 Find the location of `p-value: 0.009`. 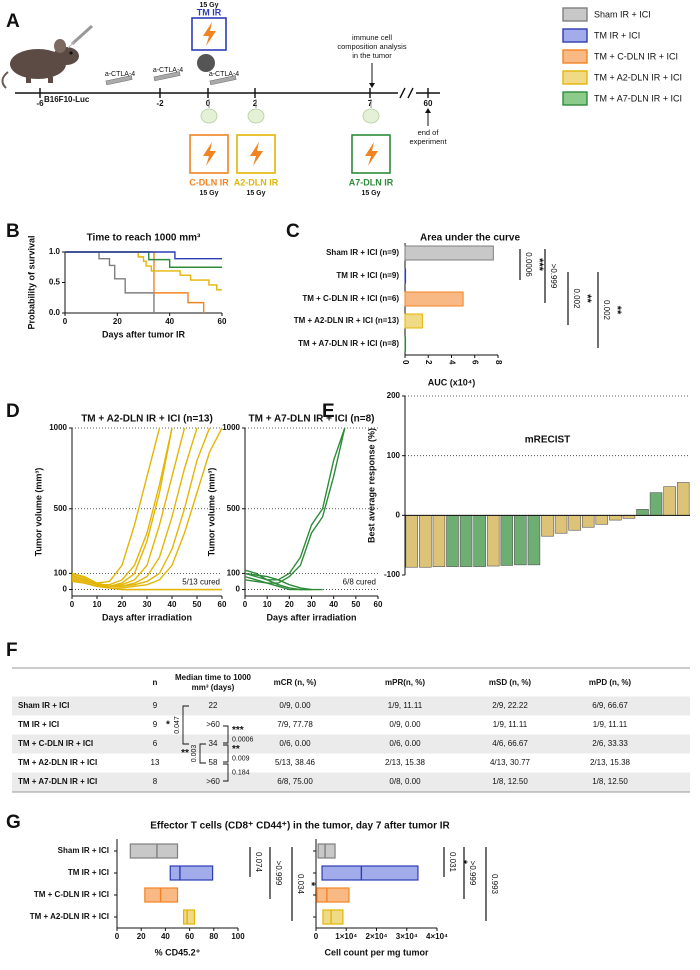

p-value: 0.009 is located at coordinates (241, 758).